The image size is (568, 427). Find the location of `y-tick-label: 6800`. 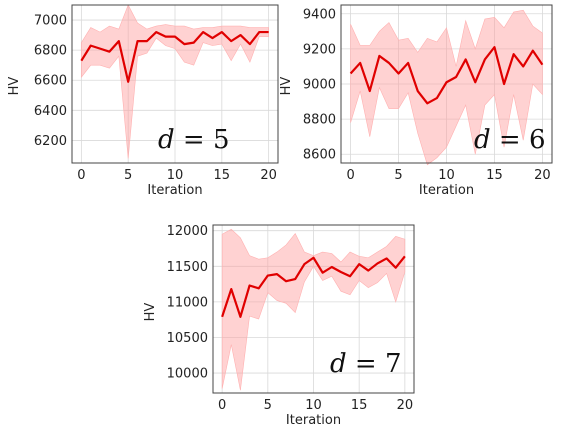

y-tick-label: 6800 is located at coordinates (50, 51).